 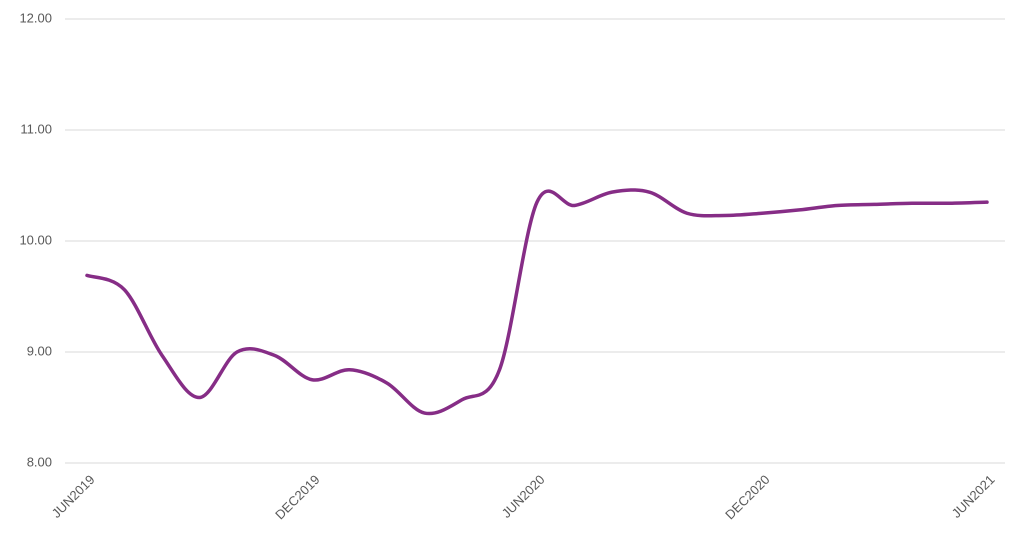 What do you see at coordinates (36, 128) in the screenshot?
I see `y-tick-label: 11.00` at bounding box center [36, 128].